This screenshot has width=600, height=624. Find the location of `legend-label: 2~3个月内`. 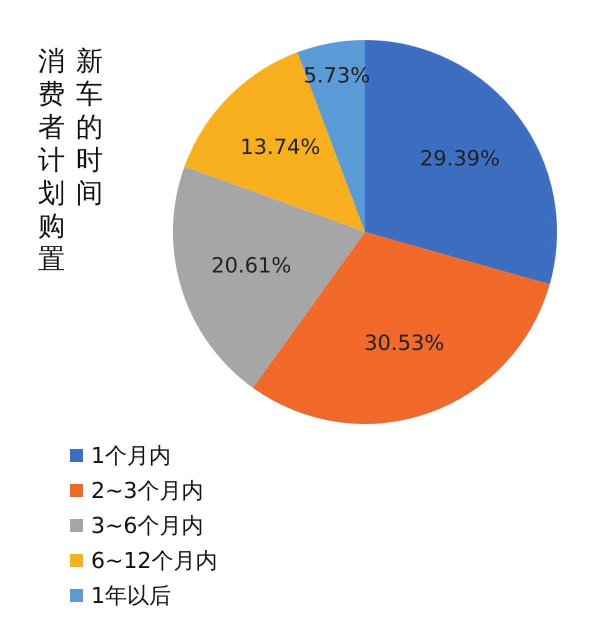

legend-label: 2~3个月内 is located at coordinates (147, 492).